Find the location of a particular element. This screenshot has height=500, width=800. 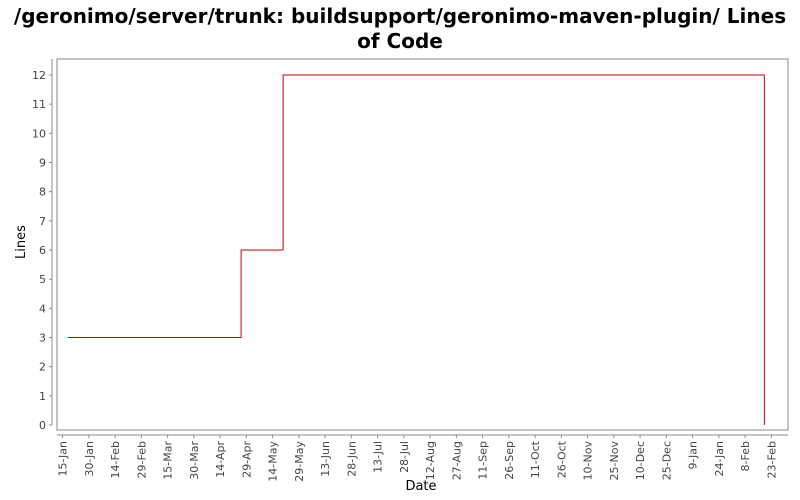

y-tick-label: 7 is located at coordinates (42, 221).